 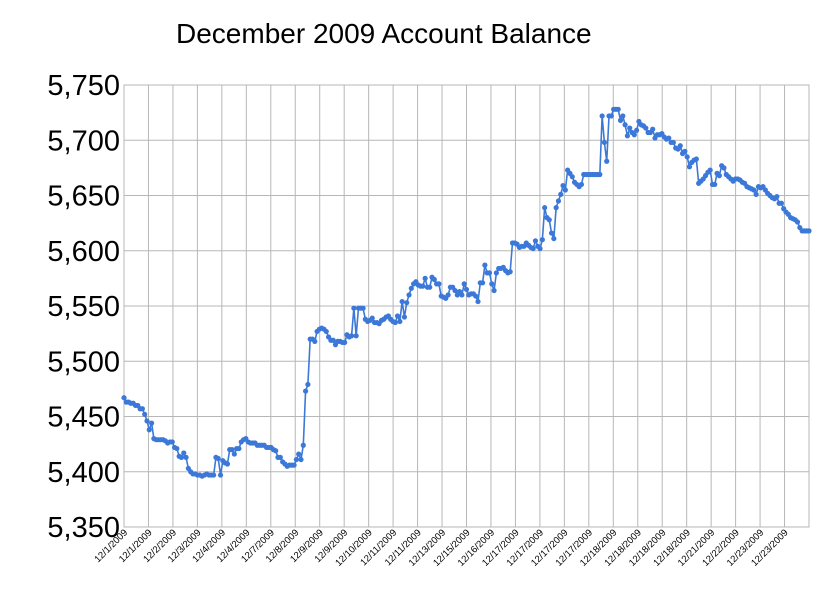 What do you see at coordinates (83, 473) in the screenshot?
I see `y-tick-label: 5,400` at bounding box center [83, 473].